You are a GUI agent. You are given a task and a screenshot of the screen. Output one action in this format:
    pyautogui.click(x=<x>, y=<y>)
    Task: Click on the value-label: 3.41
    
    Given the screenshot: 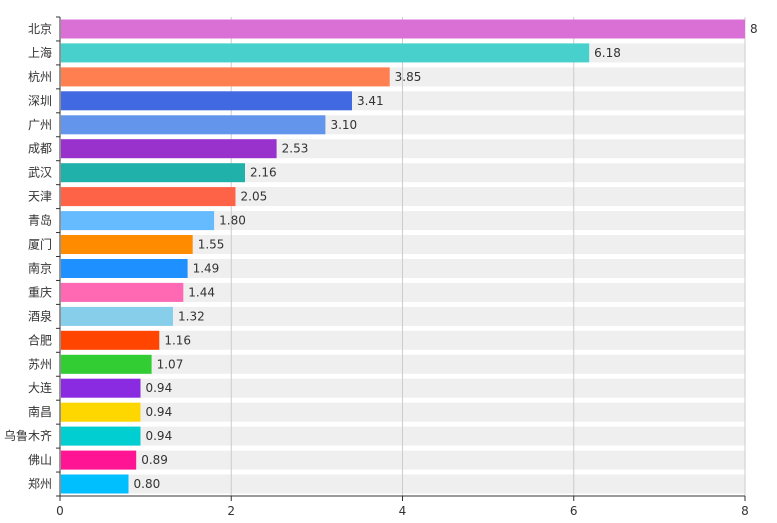 What is the action you would take?
    pyautogui.click(x=370, y=101)
    